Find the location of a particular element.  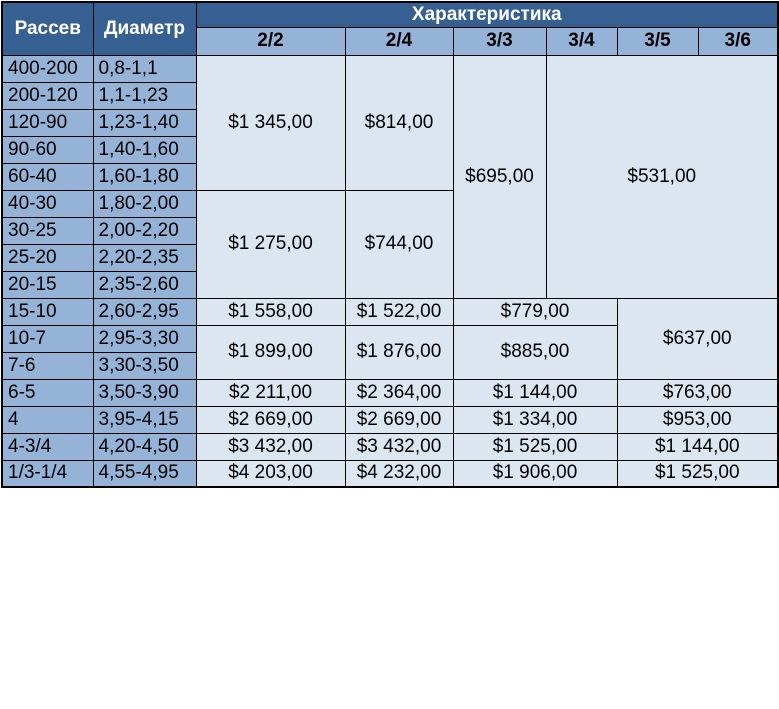

price-cell: $2 211,00 is located at coordinates (270, 392).